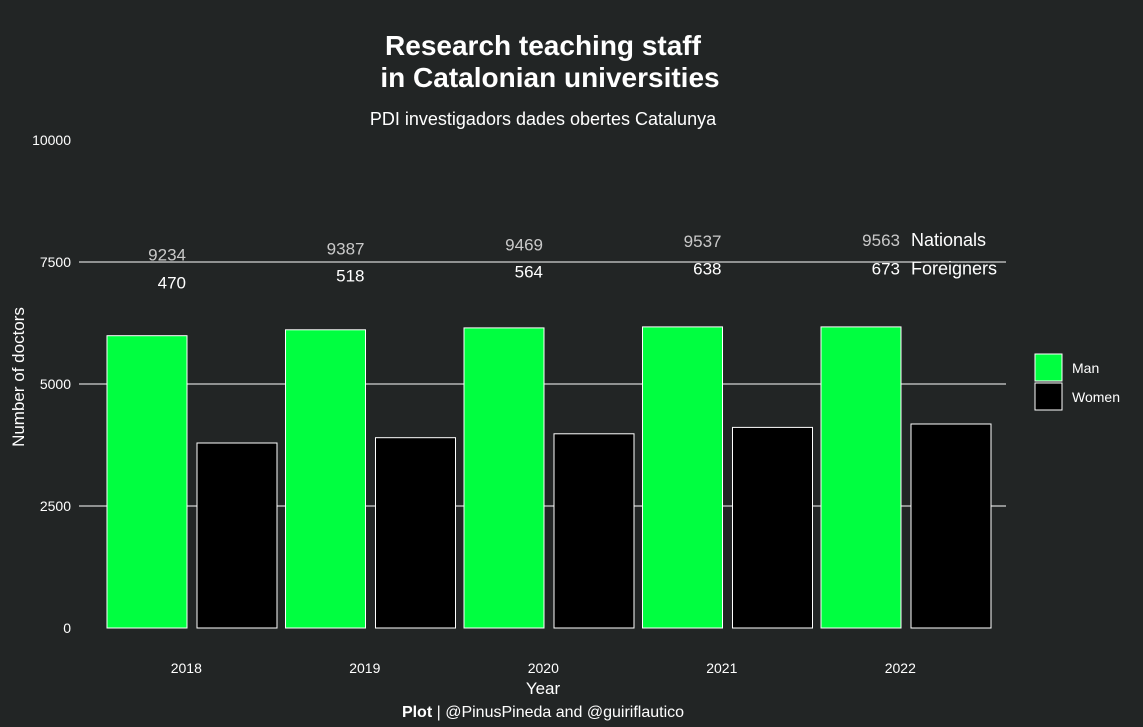 The image size is (1143, 727). I want to click on nationals-value-2018: 9234, so click(167, 255).